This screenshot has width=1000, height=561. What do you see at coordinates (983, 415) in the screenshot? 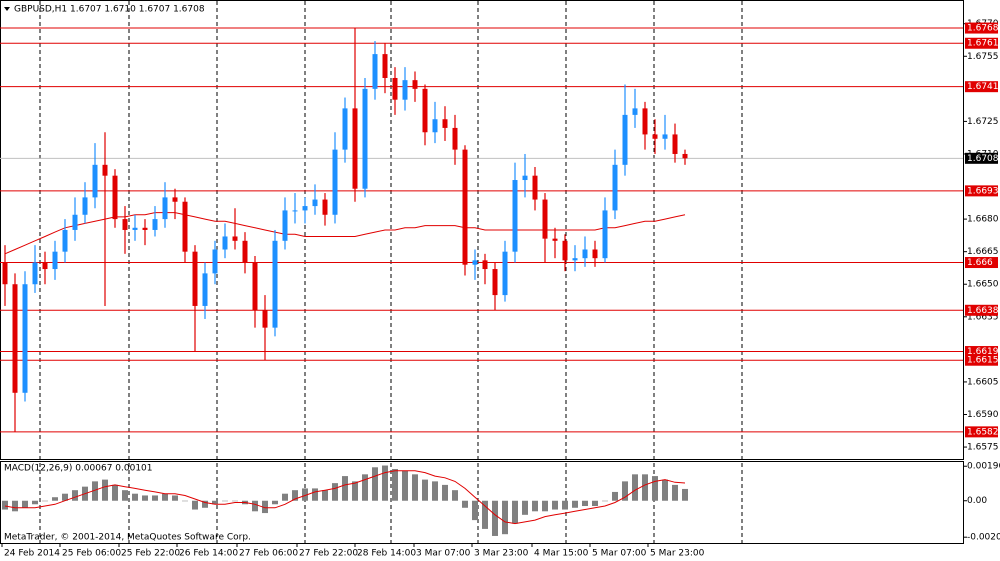
I see `y-tick-label: 1.6590` at bounding box center [983, 415].